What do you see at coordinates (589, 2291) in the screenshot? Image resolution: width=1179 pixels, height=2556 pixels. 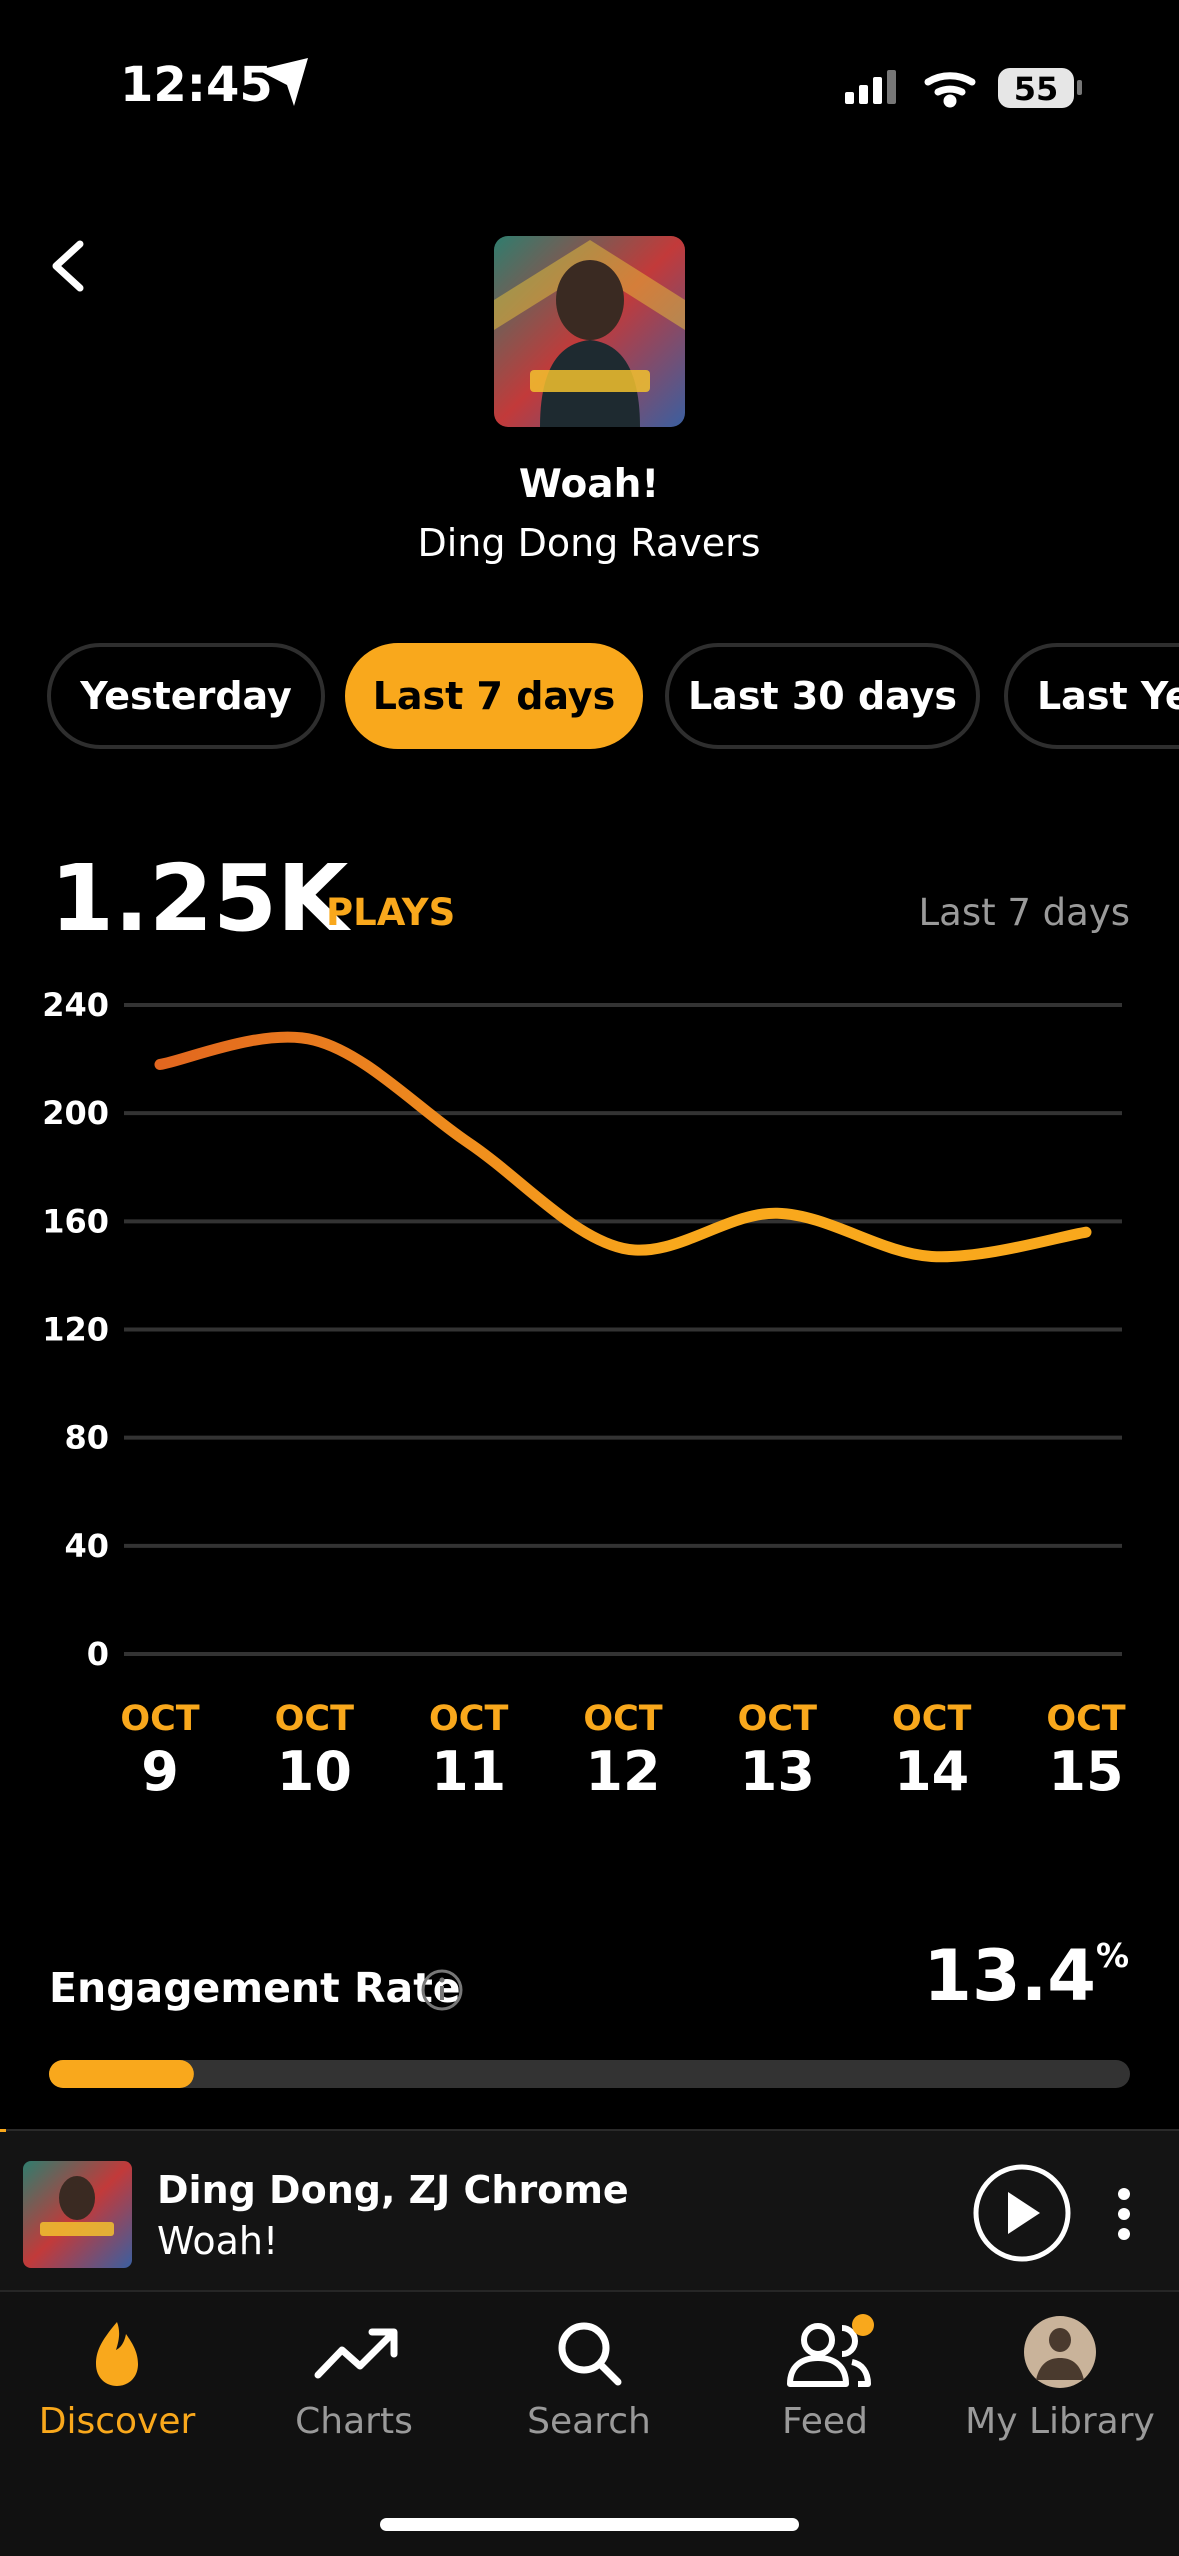 I see `tab-bar-divider` at bounding box center [589, 2291].